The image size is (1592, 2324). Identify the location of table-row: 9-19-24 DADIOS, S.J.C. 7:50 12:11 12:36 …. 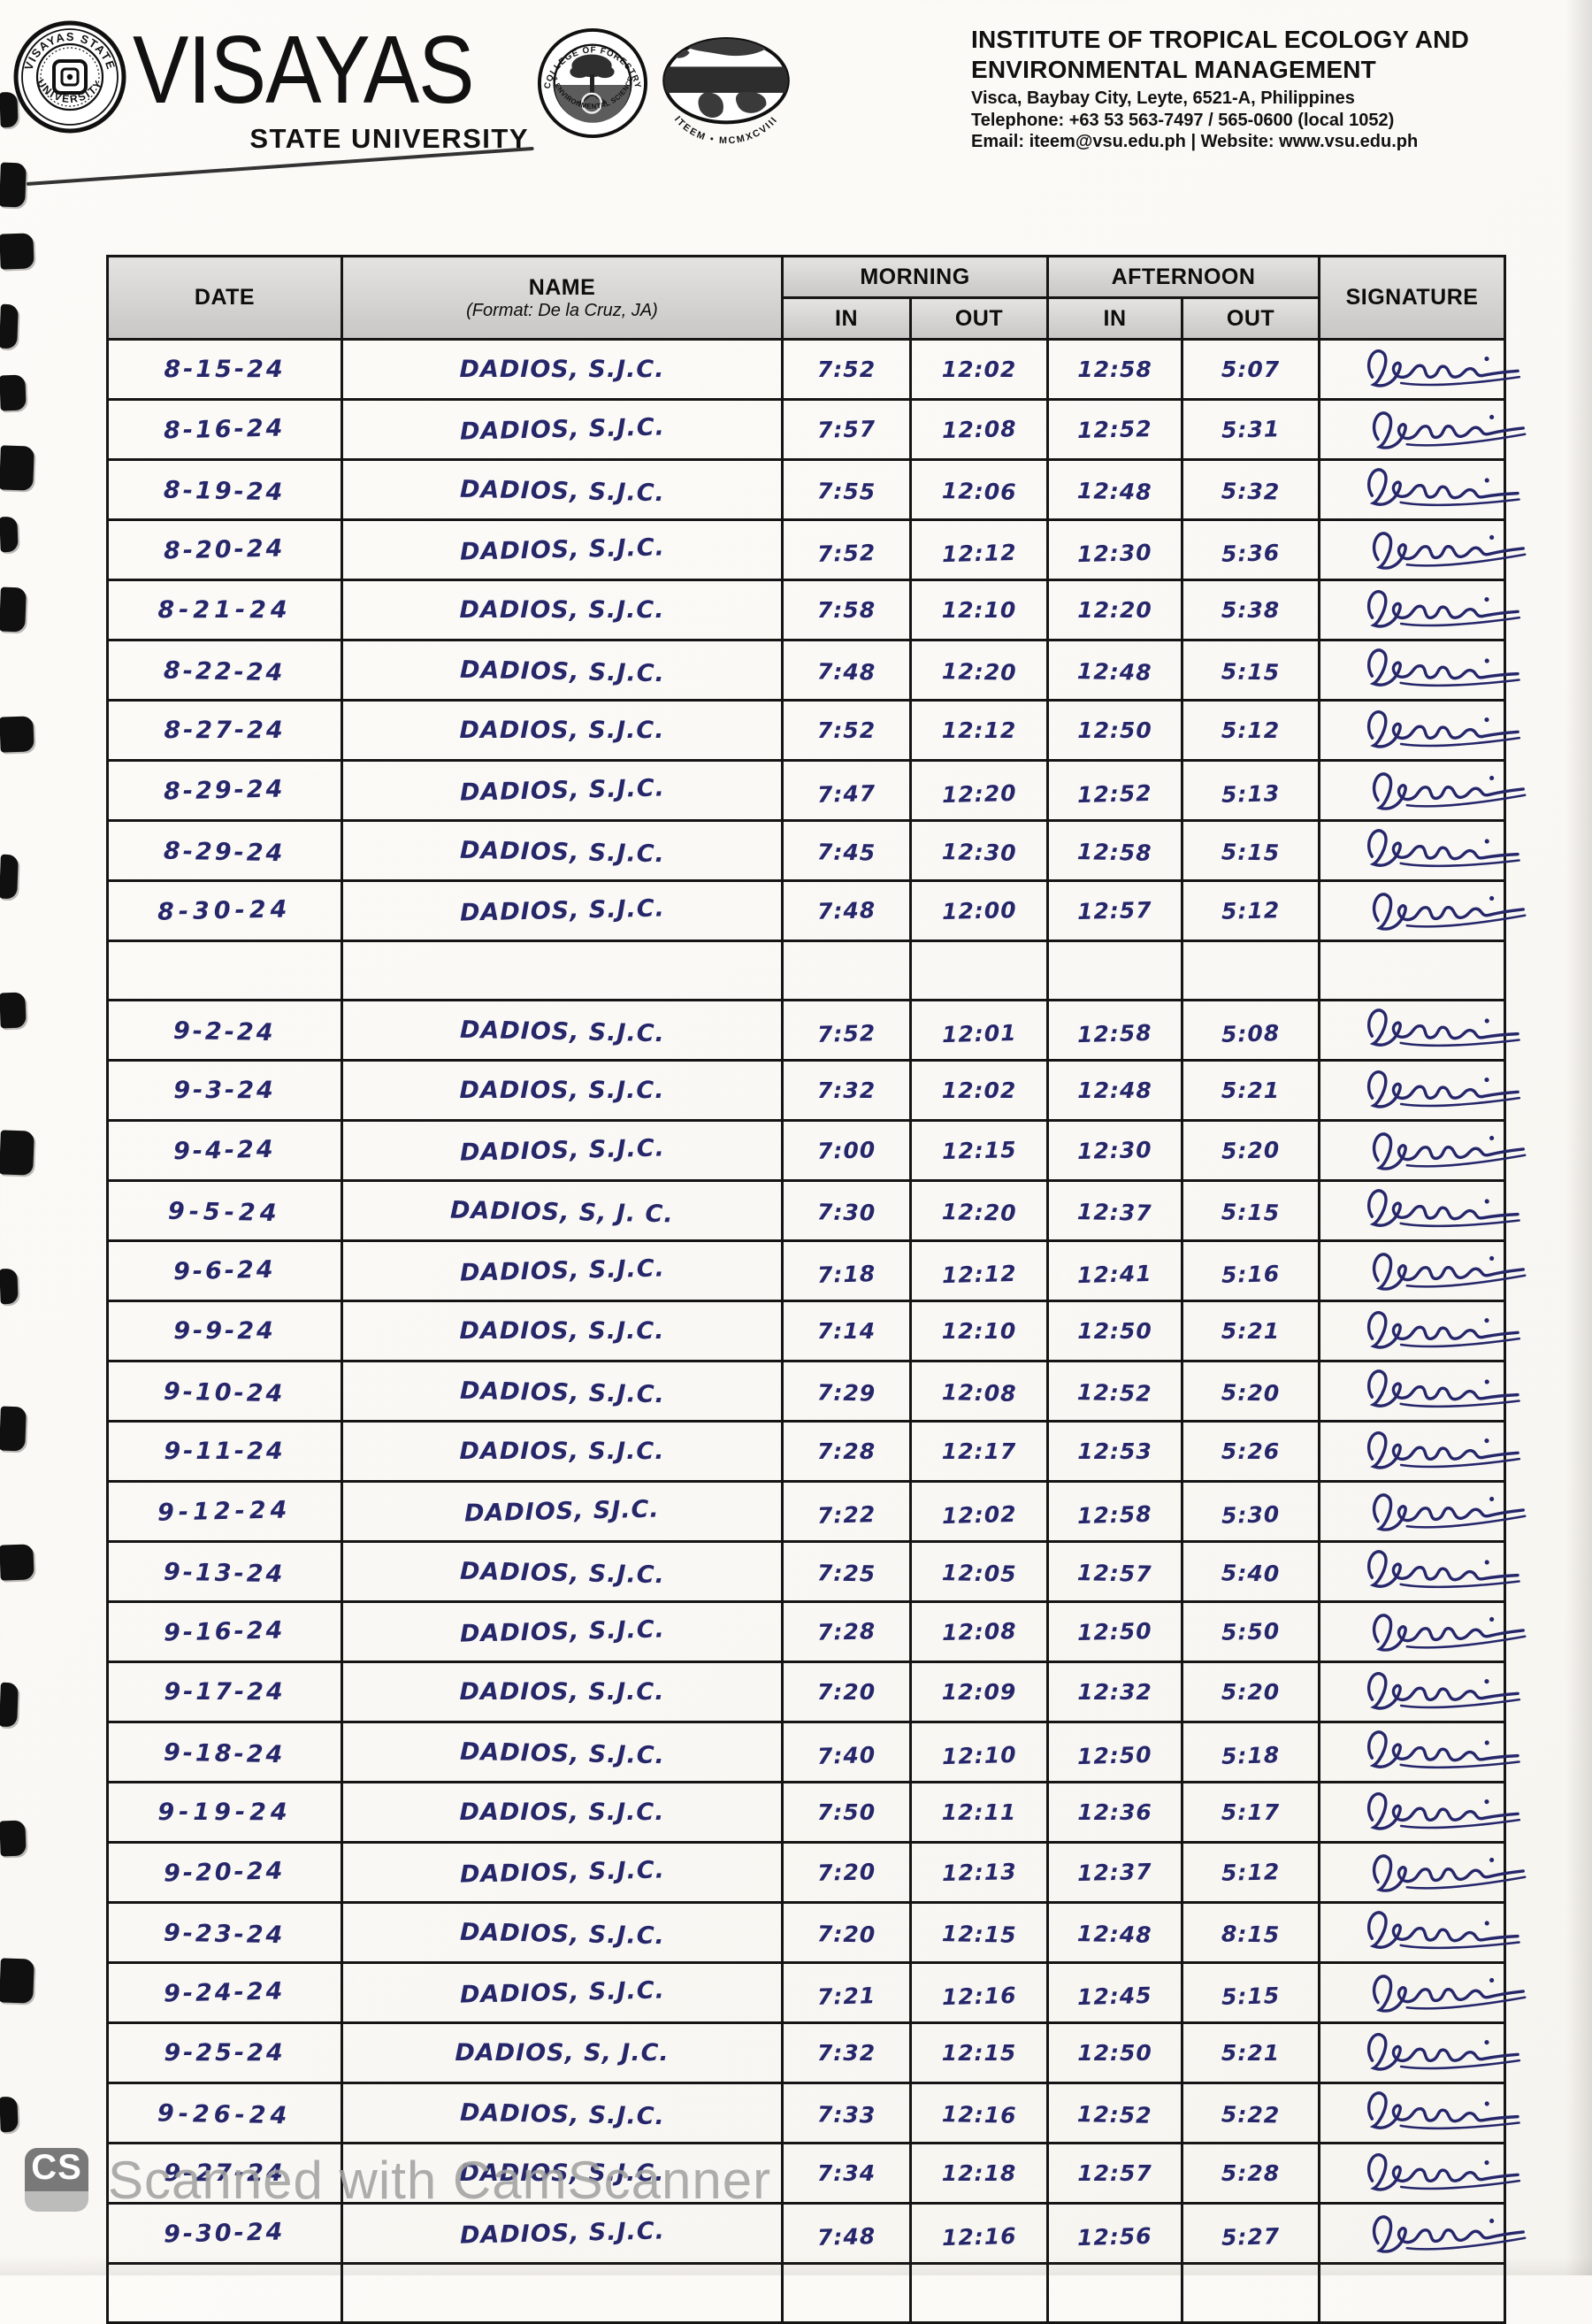
(813, 1813).